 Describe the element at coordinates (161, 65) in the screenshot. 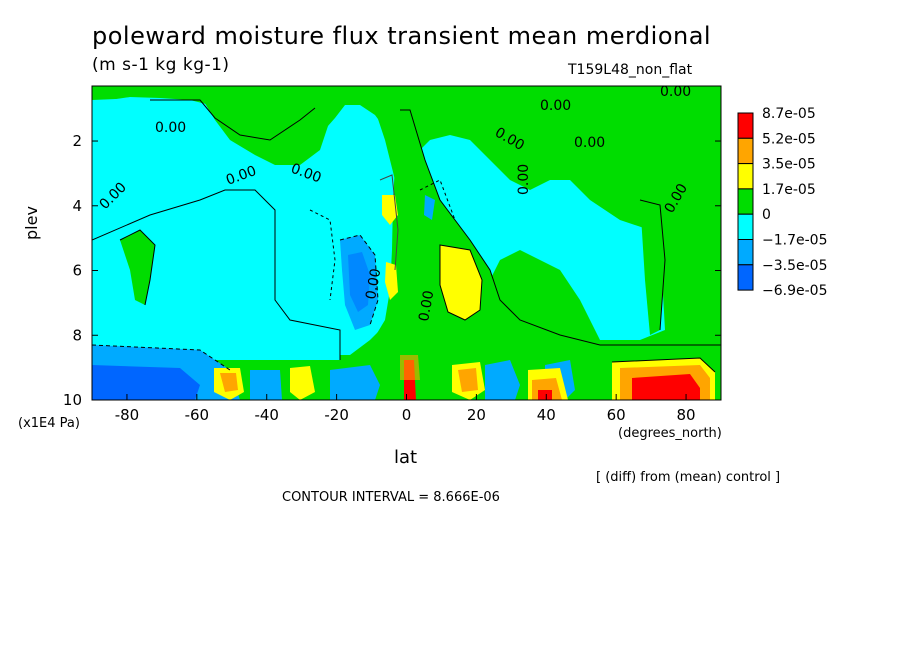

I see `chart-units: (m s-1 kg kg-1)` at that location.